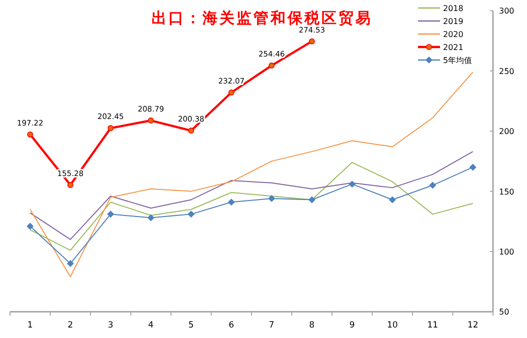 The image size is (527, 338). I want to click on chart-title: 出口：海关监管和保税区贸易, so click(262, 18).